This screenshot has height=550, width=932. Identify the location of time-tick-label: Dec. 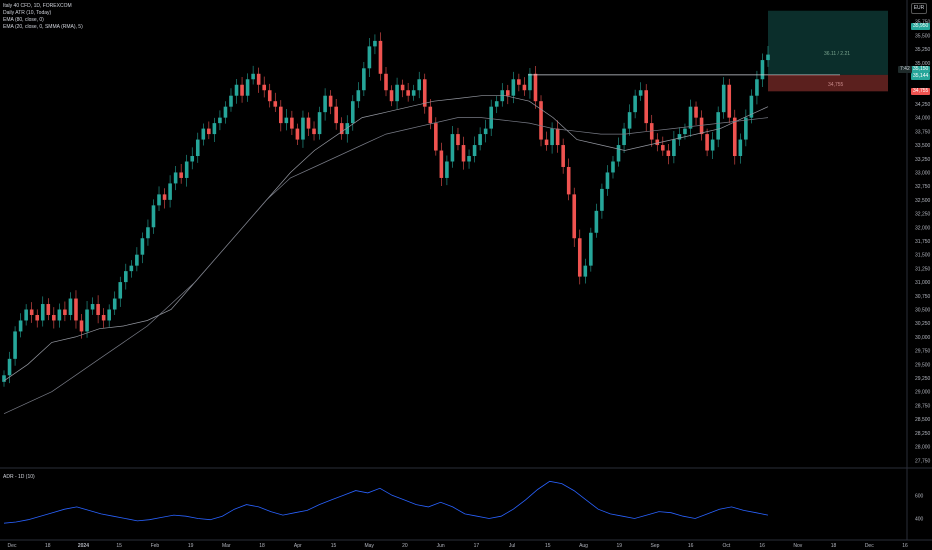
(869, 546).